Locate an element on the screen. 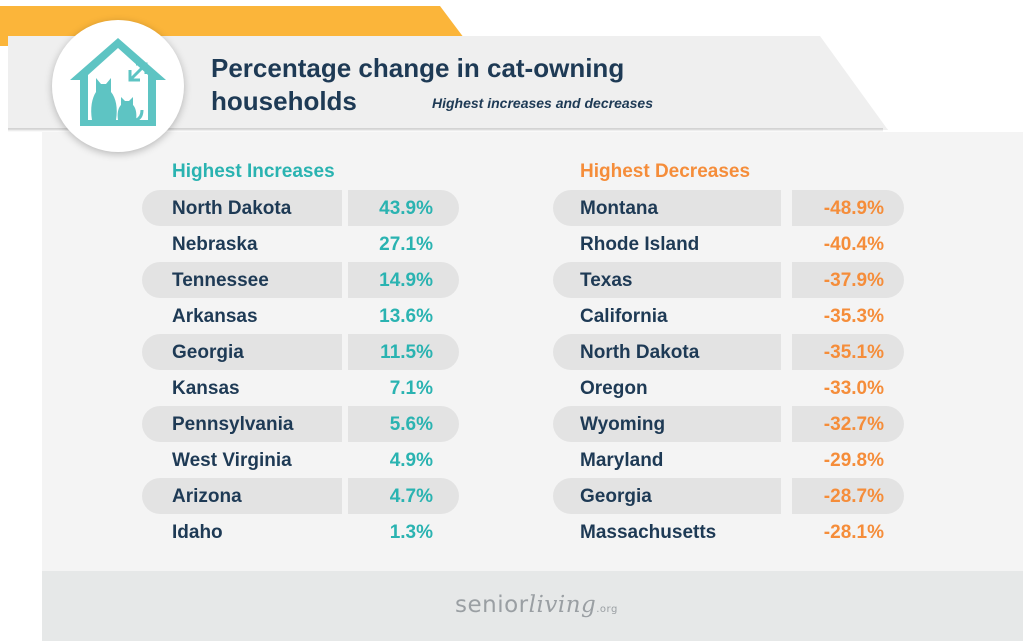 This screenshot has height=641, width=1023. state-name: Rhode Island is located at coordinates (640, 244).